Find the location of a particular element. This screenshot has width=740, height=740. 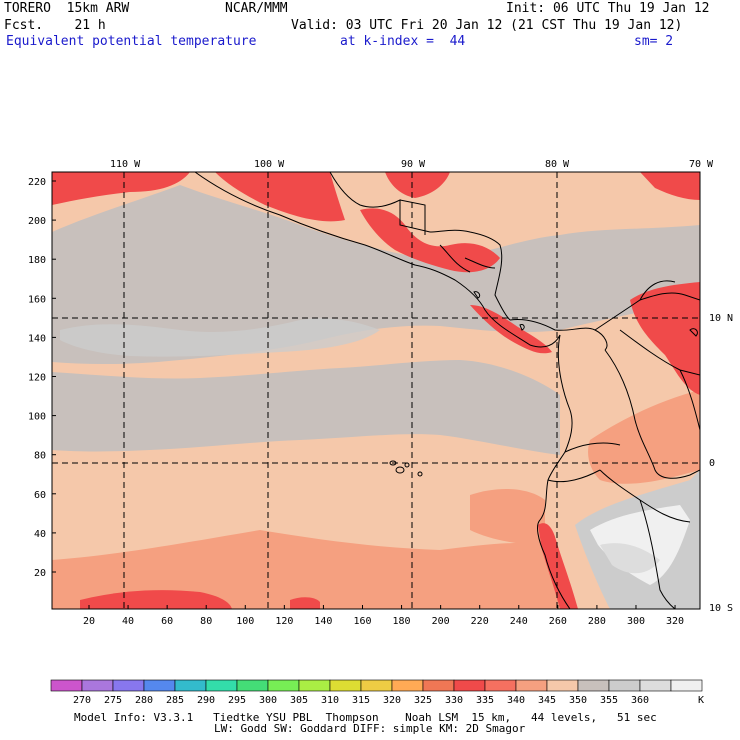

border-central-am is located at coordinates (447, 236).